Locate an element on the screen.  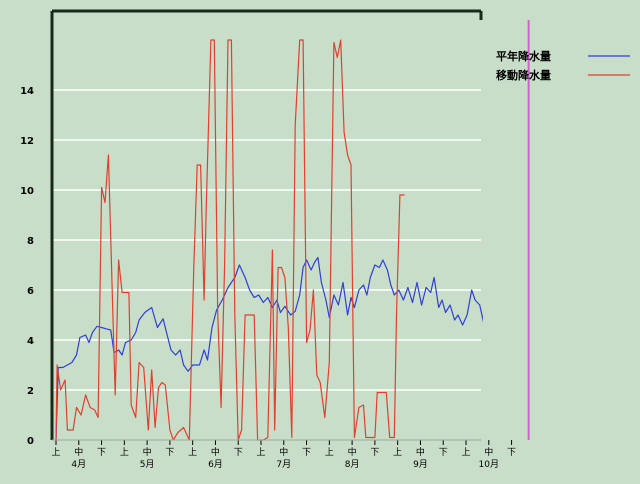
y-tick-label: 12 is located at coordinates (27, 141).